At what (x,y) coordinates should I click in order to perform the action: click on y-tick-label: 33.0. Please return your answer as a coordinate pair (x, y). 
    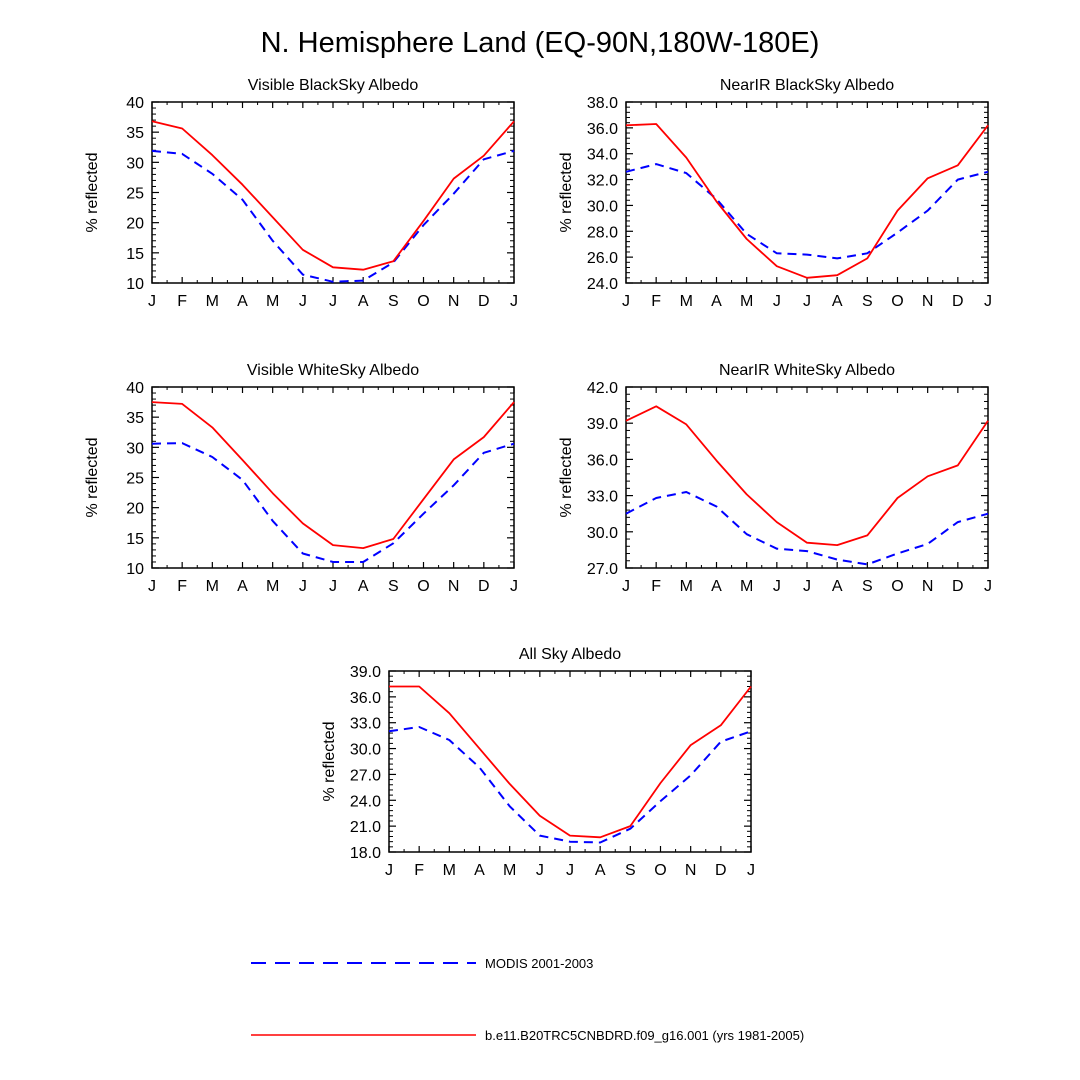
    Looking at the image, I should click on (602, 497).